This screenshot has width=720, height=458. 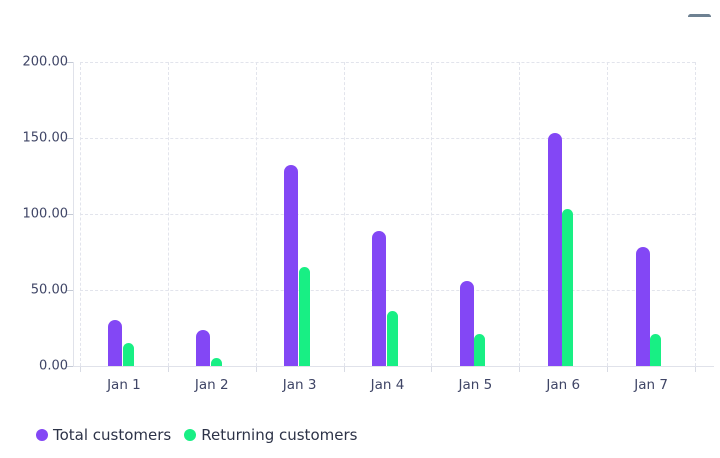 I want to click on y-axis-label: 200.00, so click(x=45, y=62).